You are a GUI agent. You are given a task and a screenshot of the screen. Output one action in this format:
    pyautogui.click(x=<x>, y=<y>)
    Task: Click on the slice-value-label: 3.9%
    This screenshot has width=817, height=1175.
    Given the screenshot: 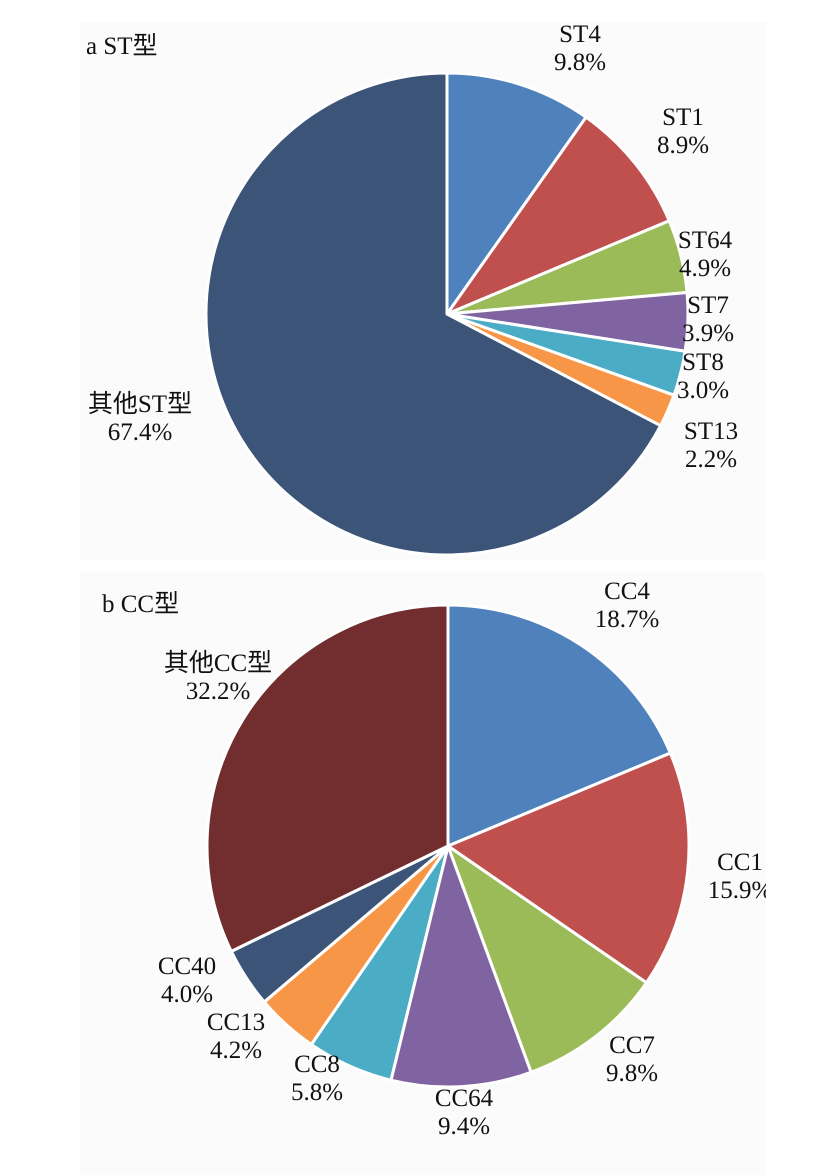 What is the action you would take?
    pyautogui.click(x=708, y=333)
    